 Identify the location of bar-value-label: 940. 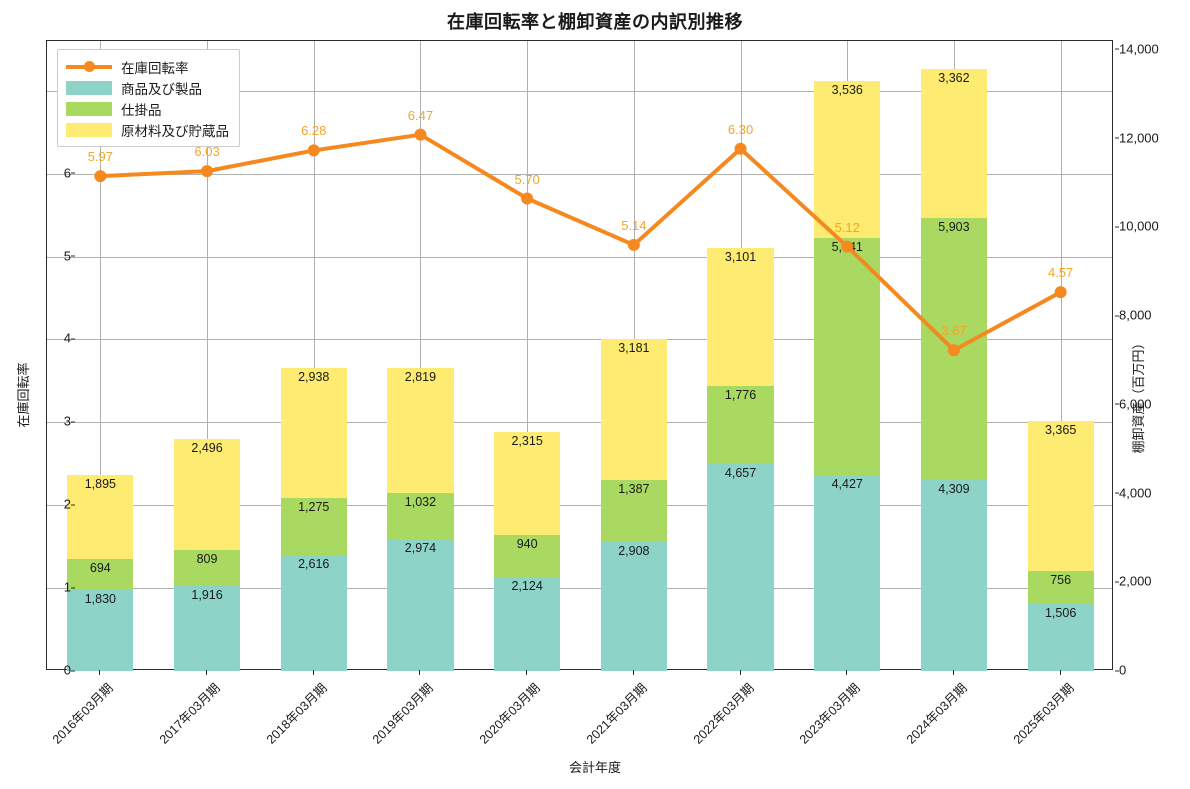
(527, 544).